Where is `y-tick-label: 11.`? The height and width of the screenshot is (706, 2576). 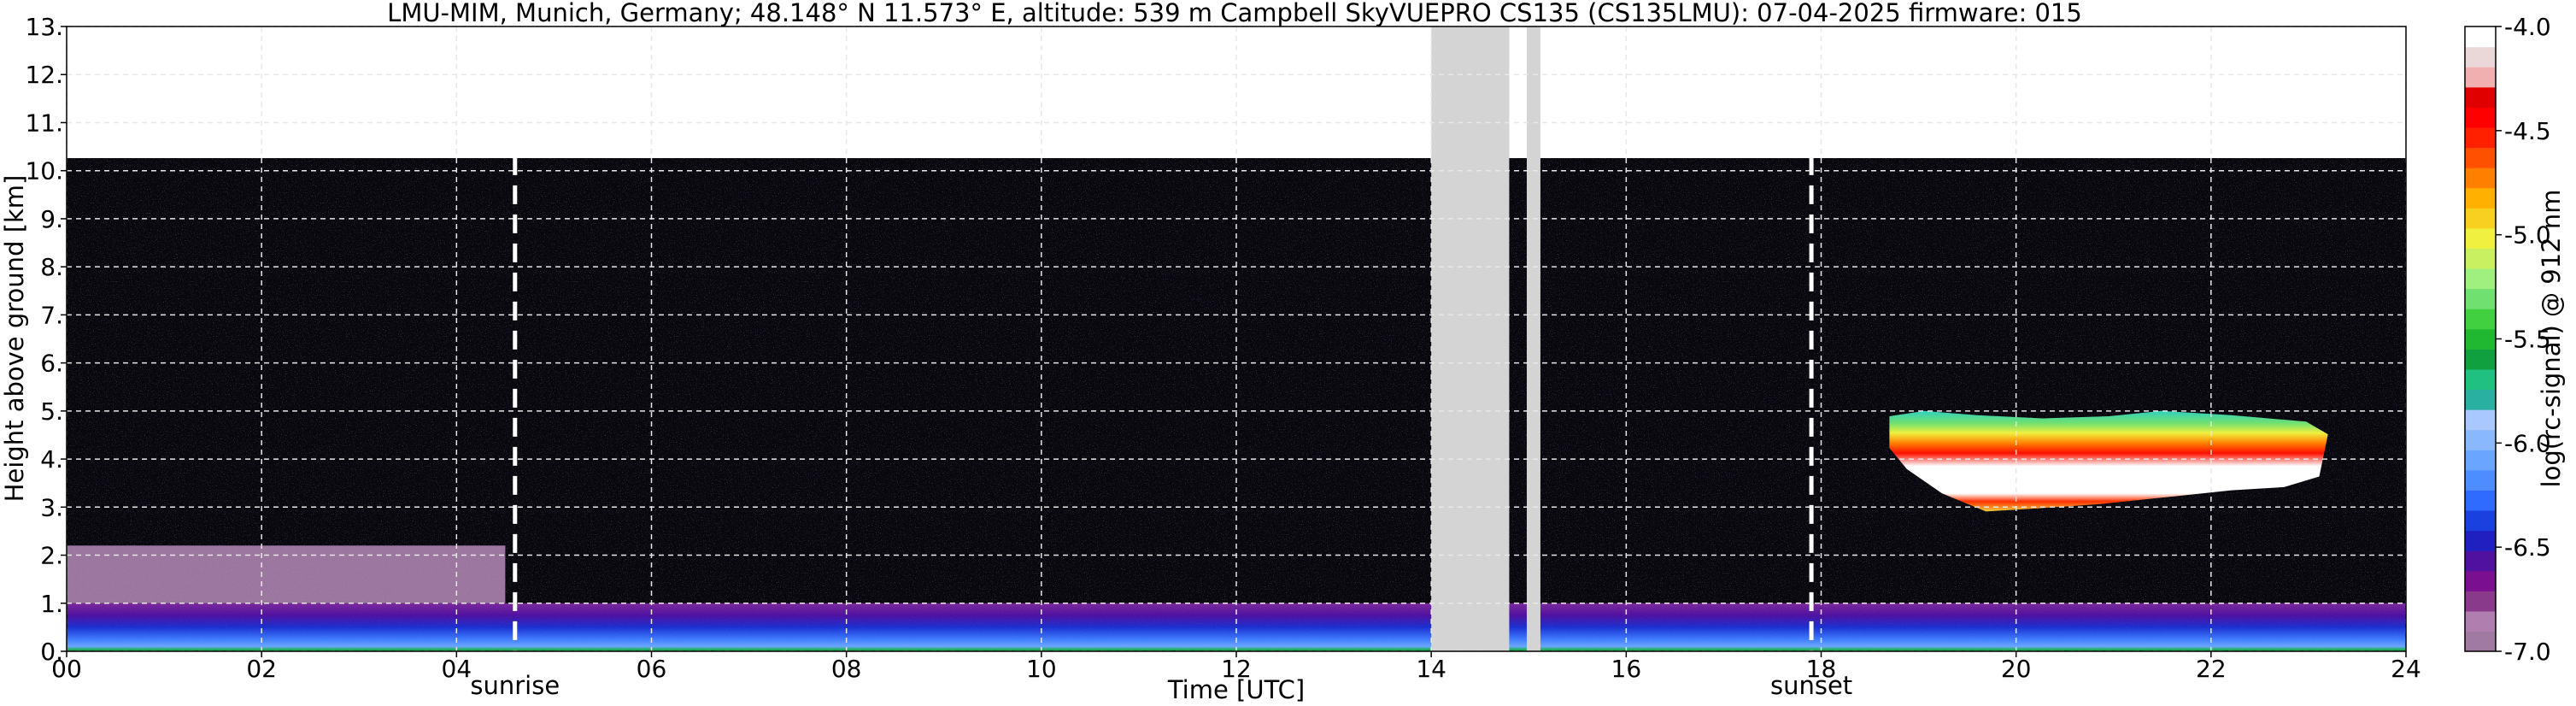
y-tick-label: 11. is located at coordinates (44, 123).